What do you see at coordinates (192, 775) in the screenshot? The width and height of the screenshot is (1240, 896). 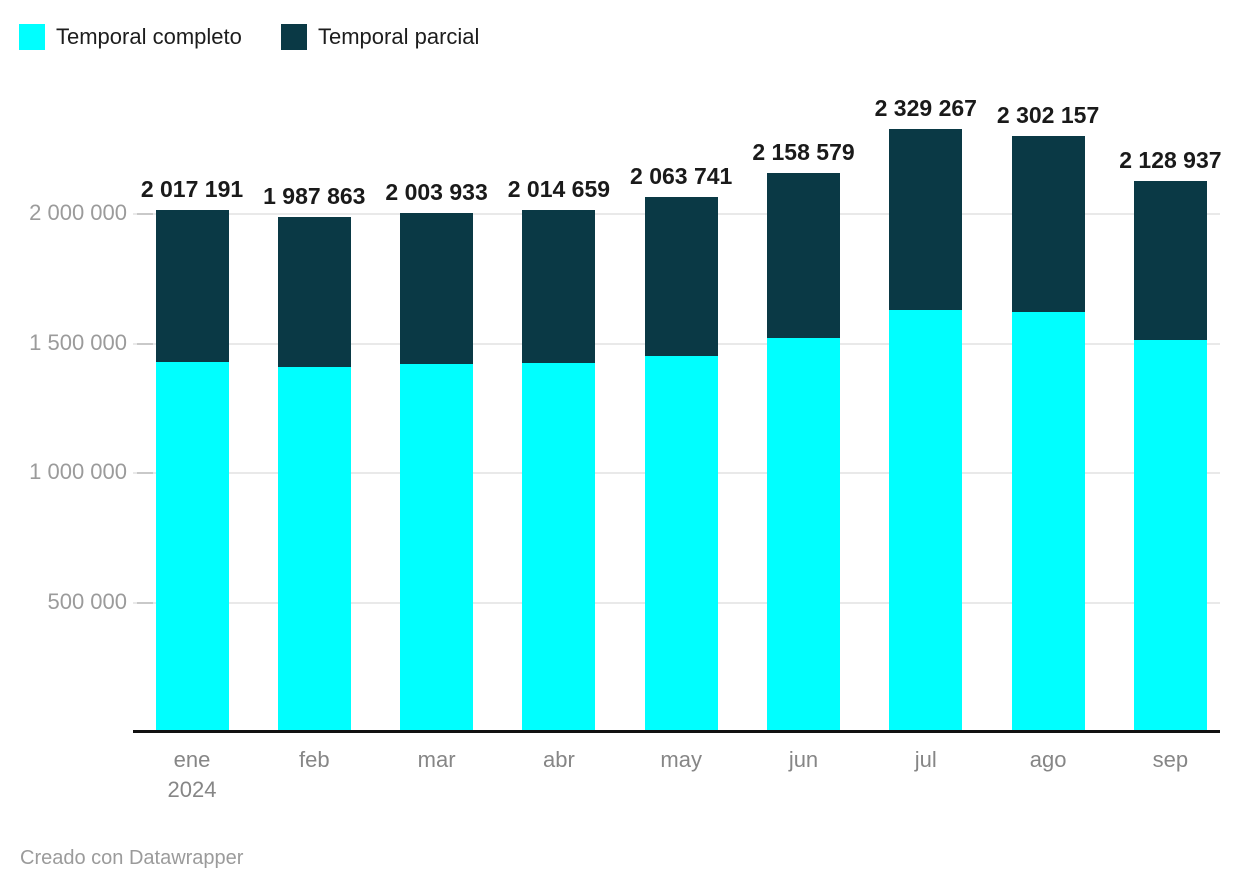 I see `x-axis-tick-label: ene 2024` at bounding box center [192, 775].